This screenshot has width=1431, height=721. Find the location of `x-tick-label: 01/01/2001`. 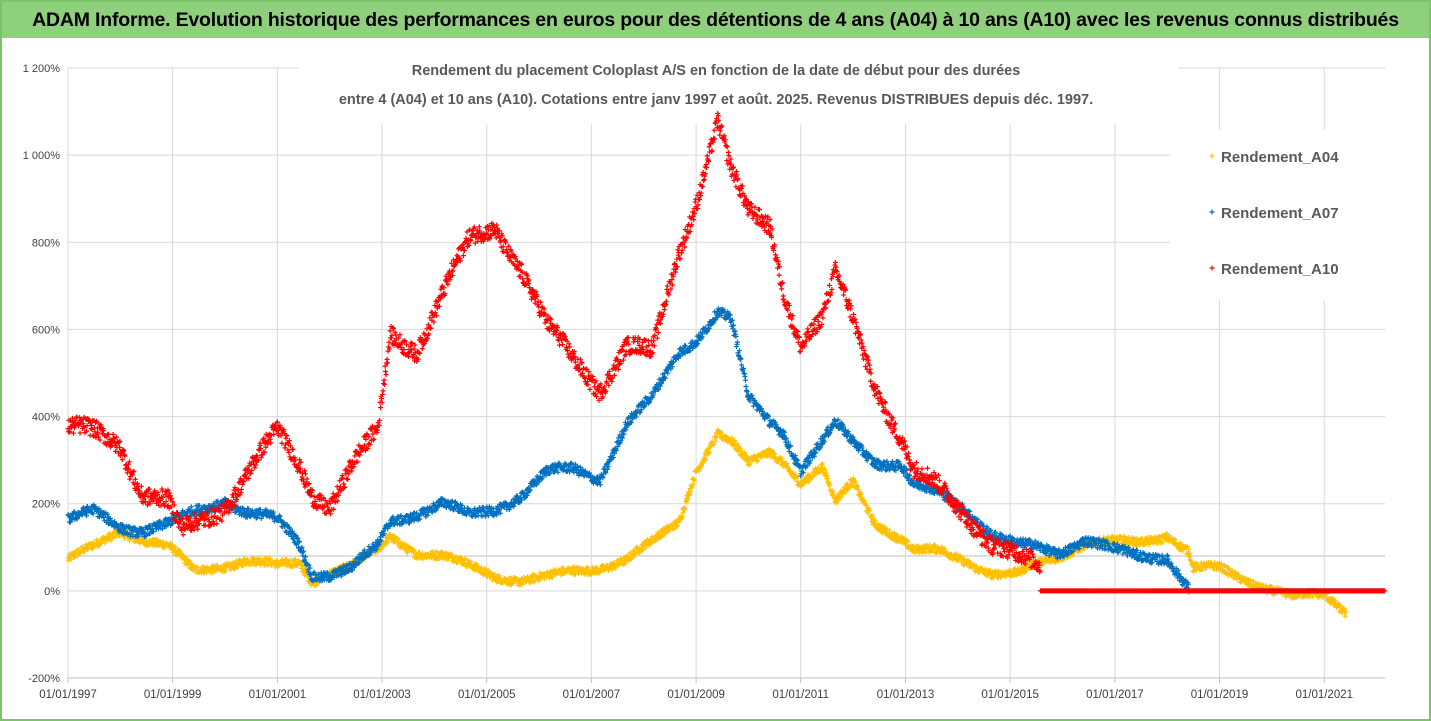

x-tick-label: 01/01/2001 is located at coordinates (278, 695).